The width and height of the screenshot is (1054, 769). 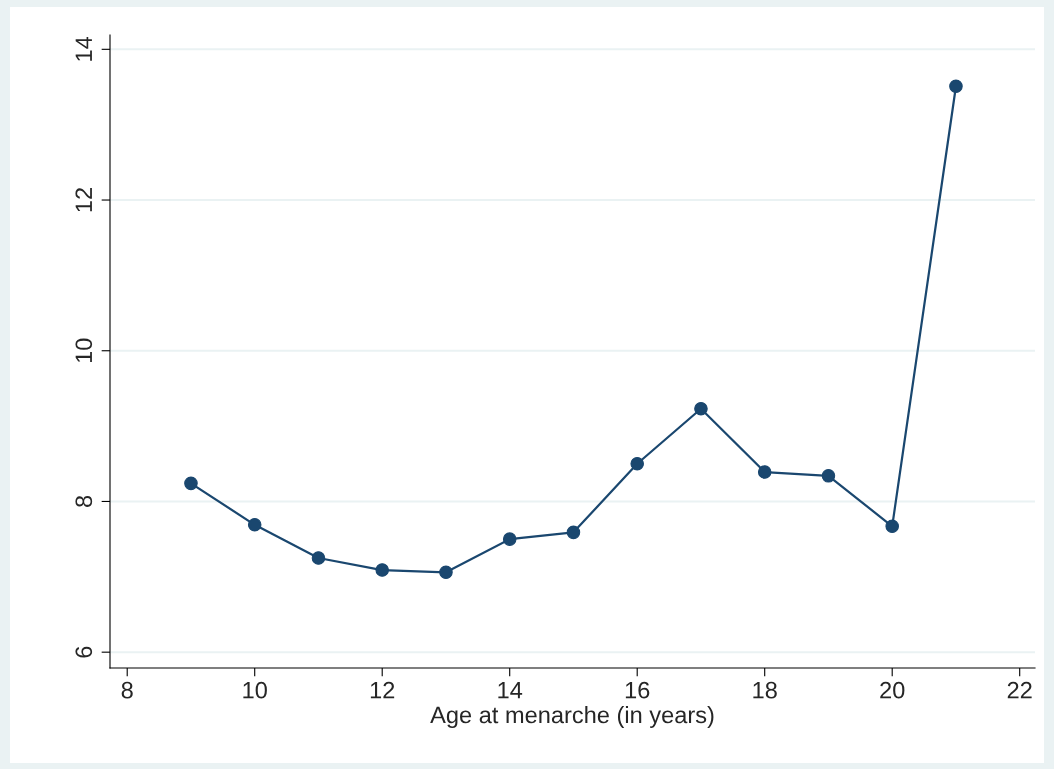 What do you see at coordinates (84, 350) in the screenshot?
I see `y-tick-label: 10` at bounding box center [84, 350].